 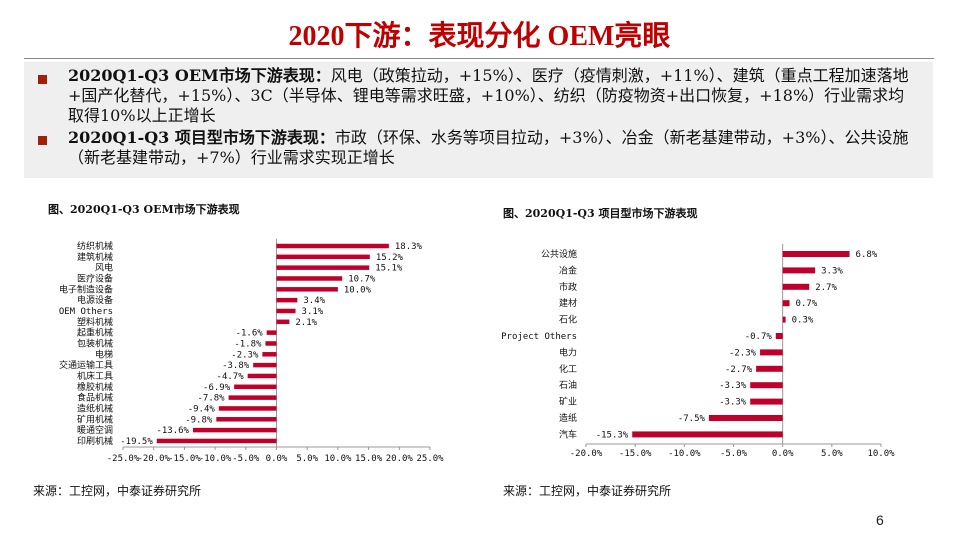 What do you see at coordinates (400, 459) in the screenshot?
I see `x-tick-label: 20.0%` at bounding box center [400, 459].